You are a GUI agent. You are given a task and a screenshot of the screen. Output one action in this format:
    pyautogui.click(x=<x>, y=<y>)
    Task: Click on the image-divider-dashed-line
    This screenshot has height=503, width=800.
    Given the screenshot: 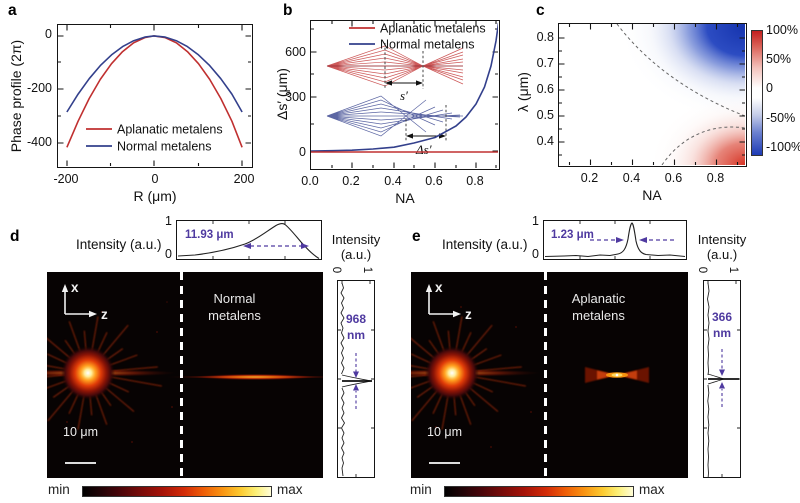 What is the action you would take?
    pyautogui.click(x=545, y=375)
    